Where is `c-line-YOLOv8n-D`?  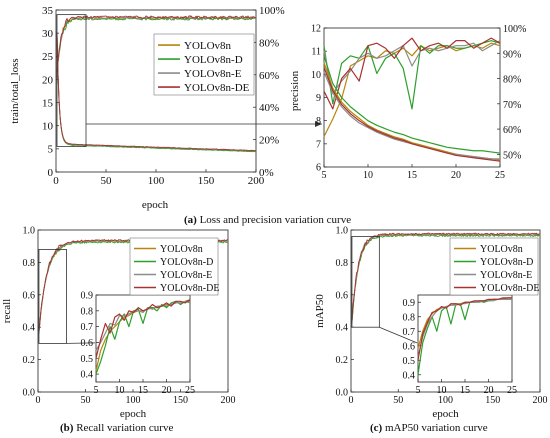 c-line-YOLOv8n-D is located at coordinates (446, 278).